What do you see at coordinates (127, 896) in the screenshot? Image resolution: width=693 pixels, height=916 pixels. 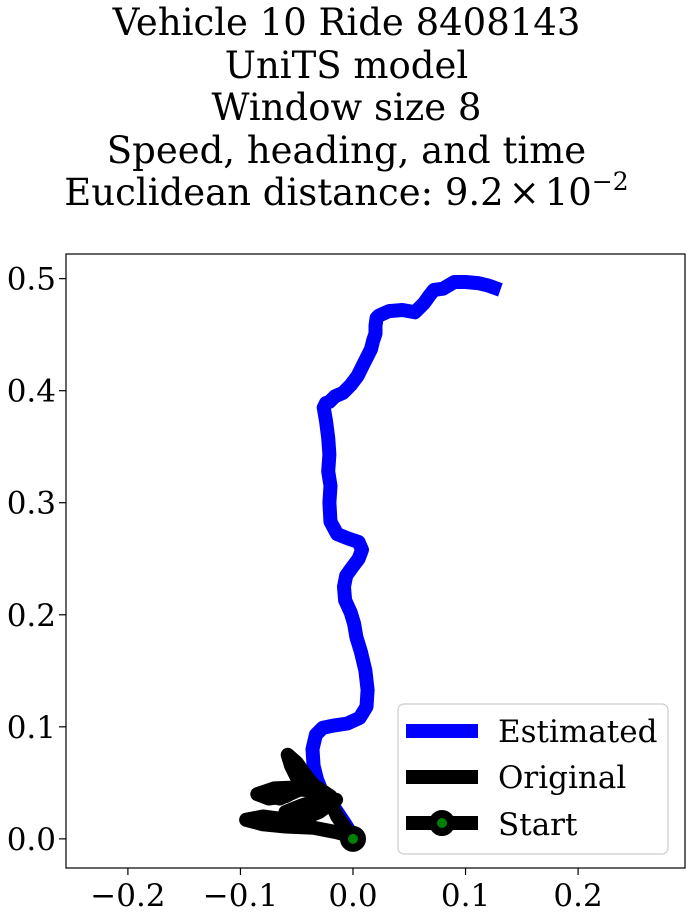 I see `x-tick-label: −0.2` at bounding box center [127, 896].